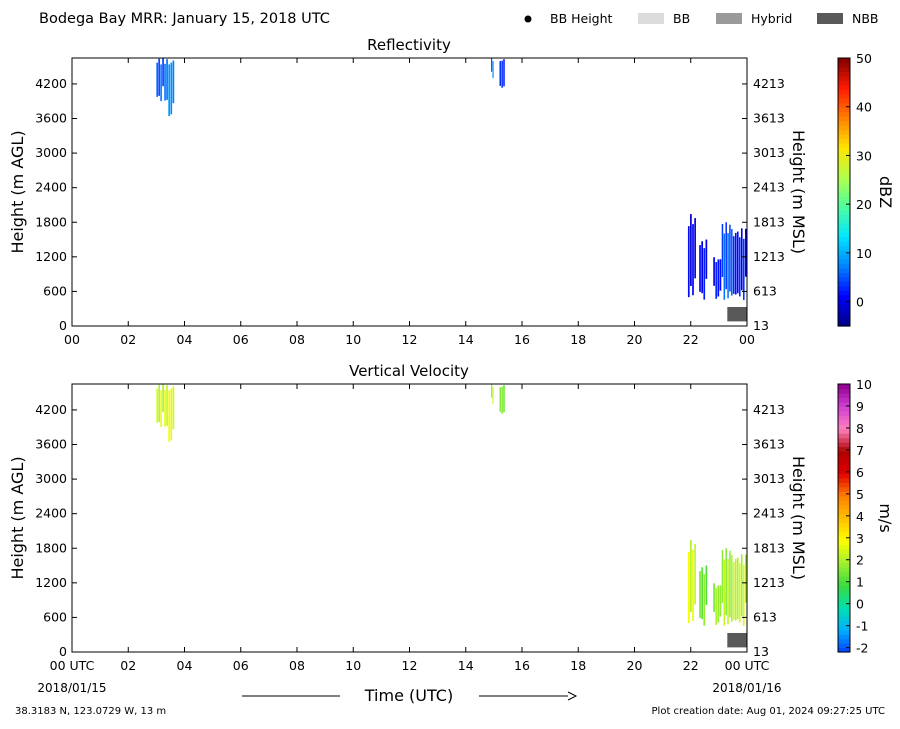 The image size is (900, 729). Describe the element at coordinates (55, 290) in the screenshot. I see `y-tick-label-left: 600` at that location.